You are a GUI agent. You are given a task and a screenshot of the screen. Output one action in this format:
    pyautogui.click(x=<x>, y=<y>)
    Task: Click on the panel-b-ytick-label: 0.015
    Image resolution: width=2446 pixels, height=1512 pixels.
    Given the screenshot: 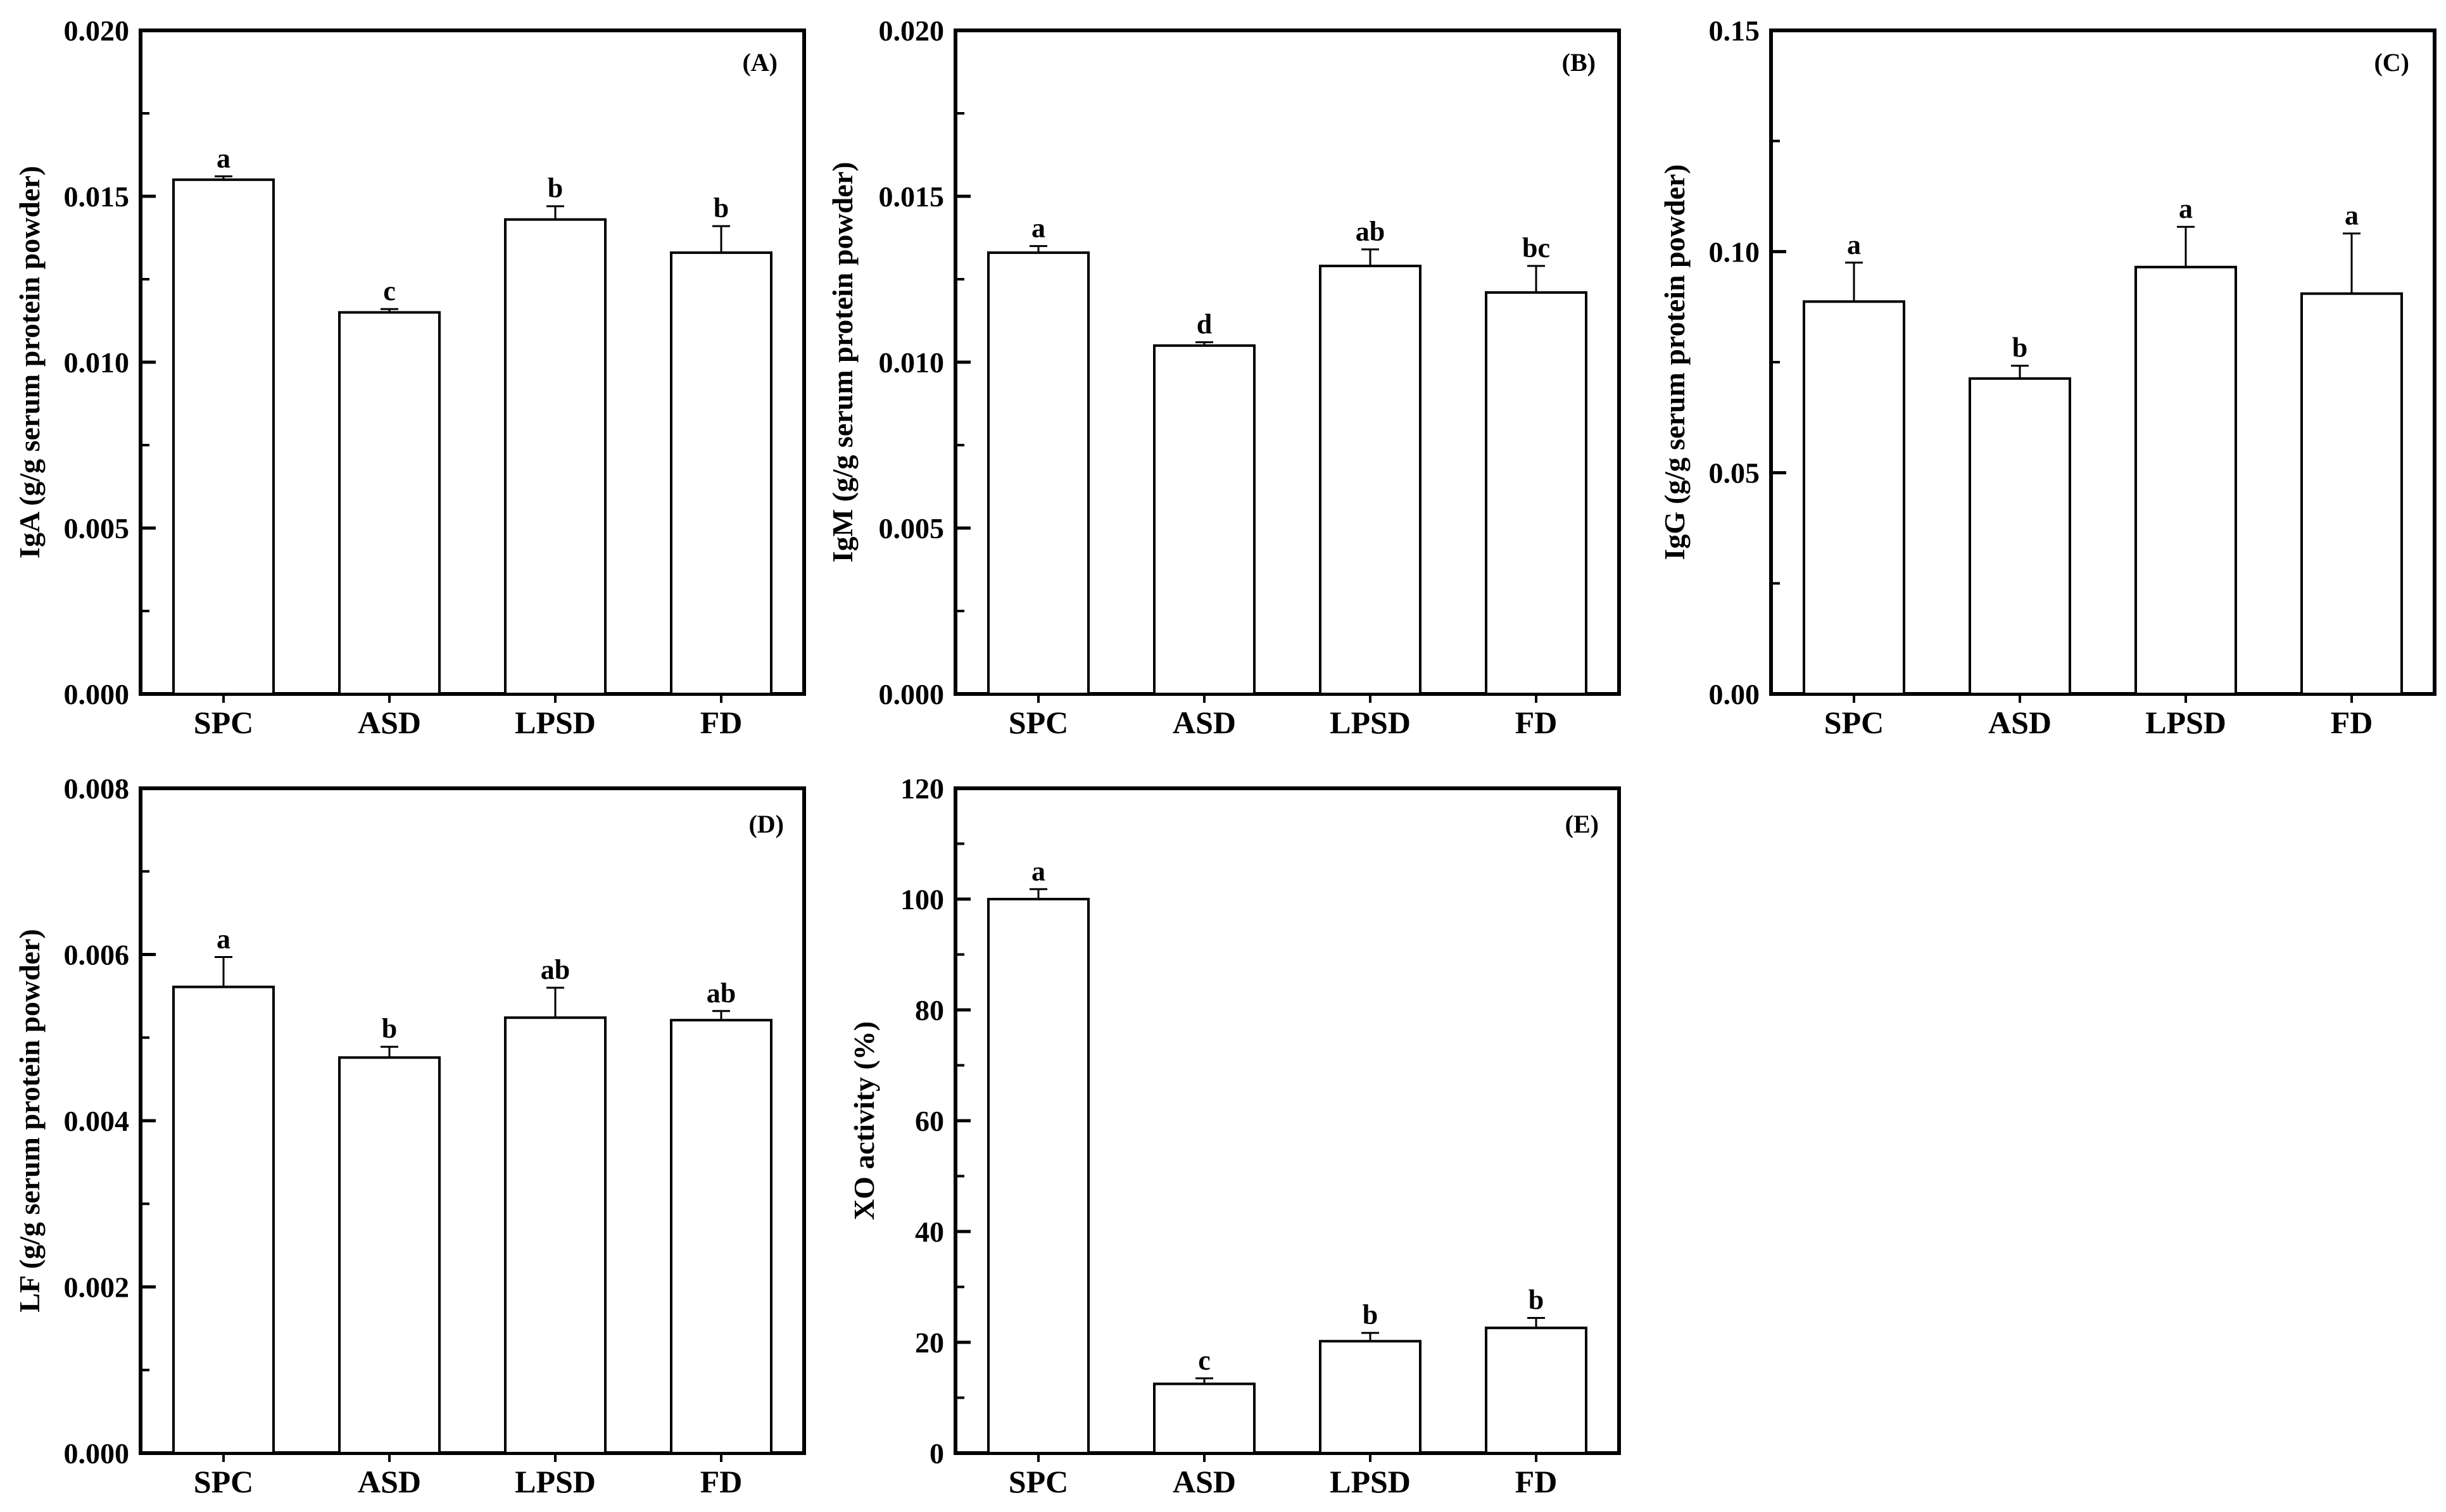 What is the action you would take?
    pyautogui.click(x=912, y=196)
    